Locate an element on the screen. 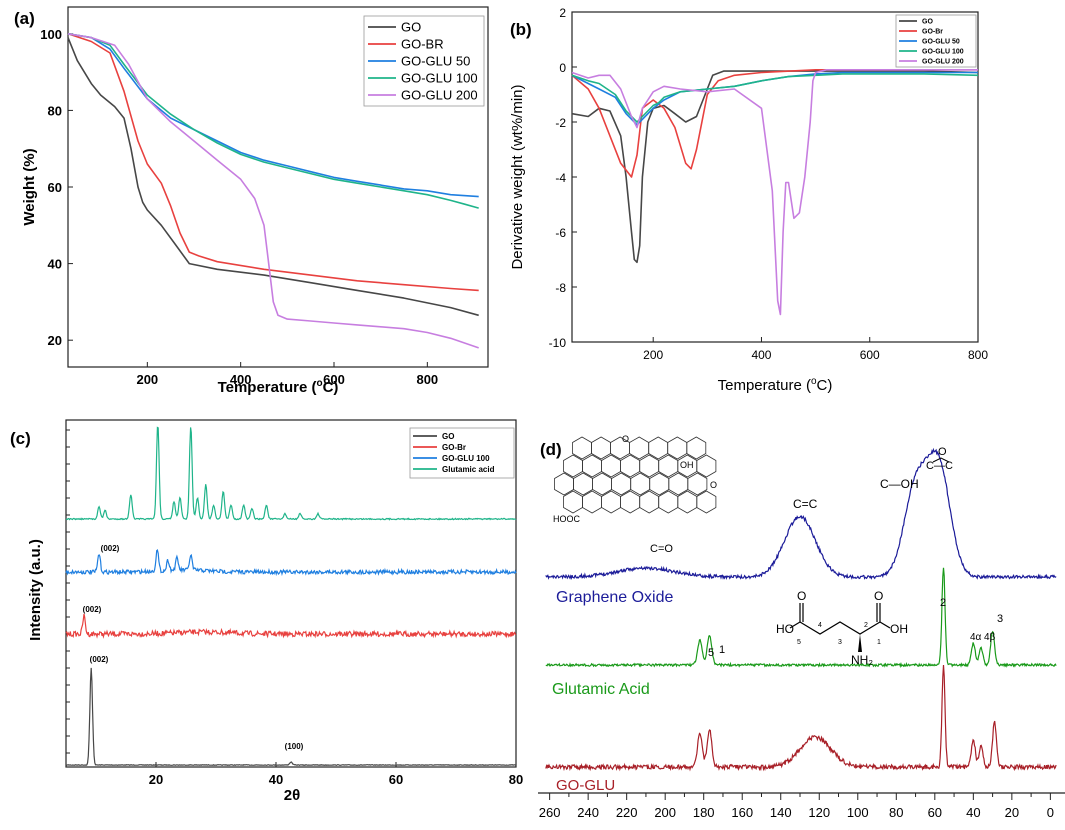 This screenshot has width=1065, height=830. x-tick-label-b-600: 600 is located at coordinates (870, 355).